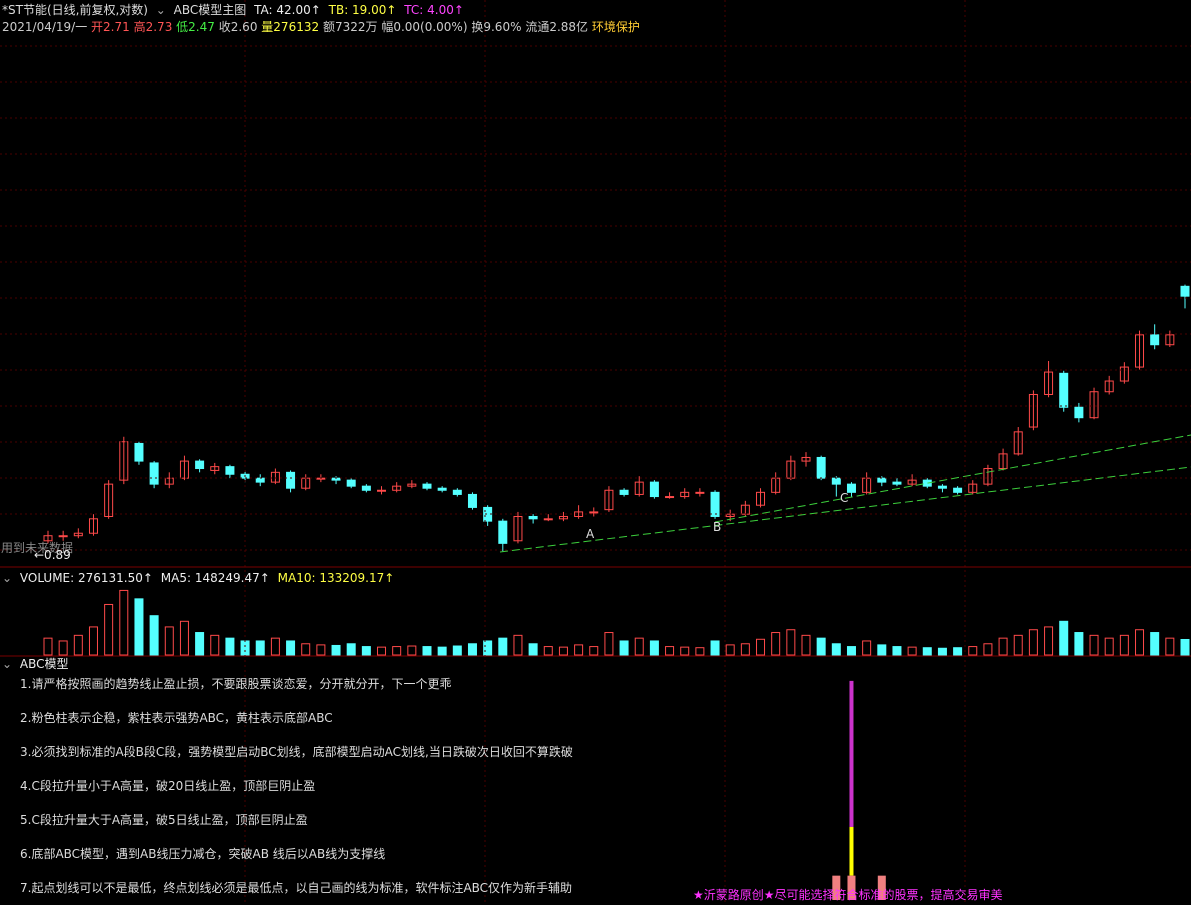 Image resolution: width=1191 pixels, height=905 pixels. What do you see at coordinates (203, 854) in the screenshot?
I see `note: 6.底部ABC模型，遇到AB线压力减仓，突破AB 线后以AB线为支撑线` at bounding box center [203, 854].